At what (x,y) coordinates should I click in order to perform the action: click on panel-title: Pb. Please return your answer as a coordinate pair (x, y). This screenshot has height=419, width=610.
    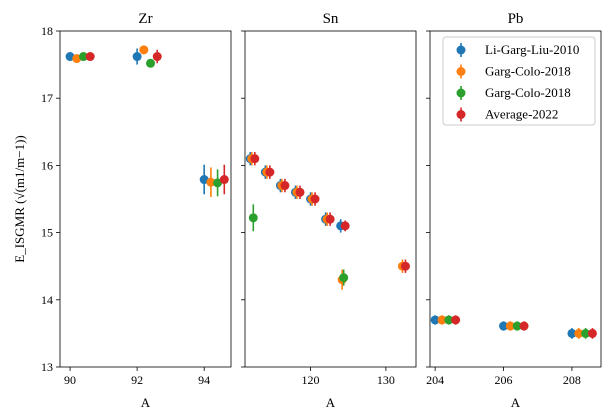
    Looking at the image, I should click on (516, 19).